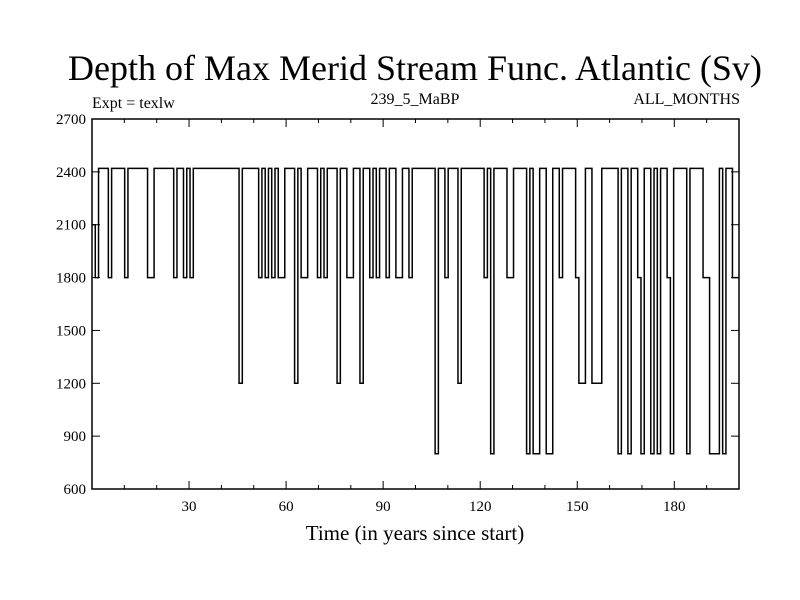 Image resolution: width=800 pixels, height=600 pixels. What do you see at coordinates (189, 507) in the screenshot?
I see `x-tick-label: 30` at bounding box center [189, 507].